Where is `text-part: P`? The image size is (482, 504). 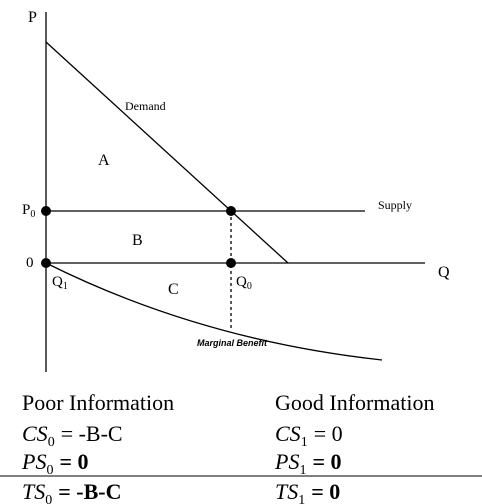 text-part: P is located at coordinates (26, 210).